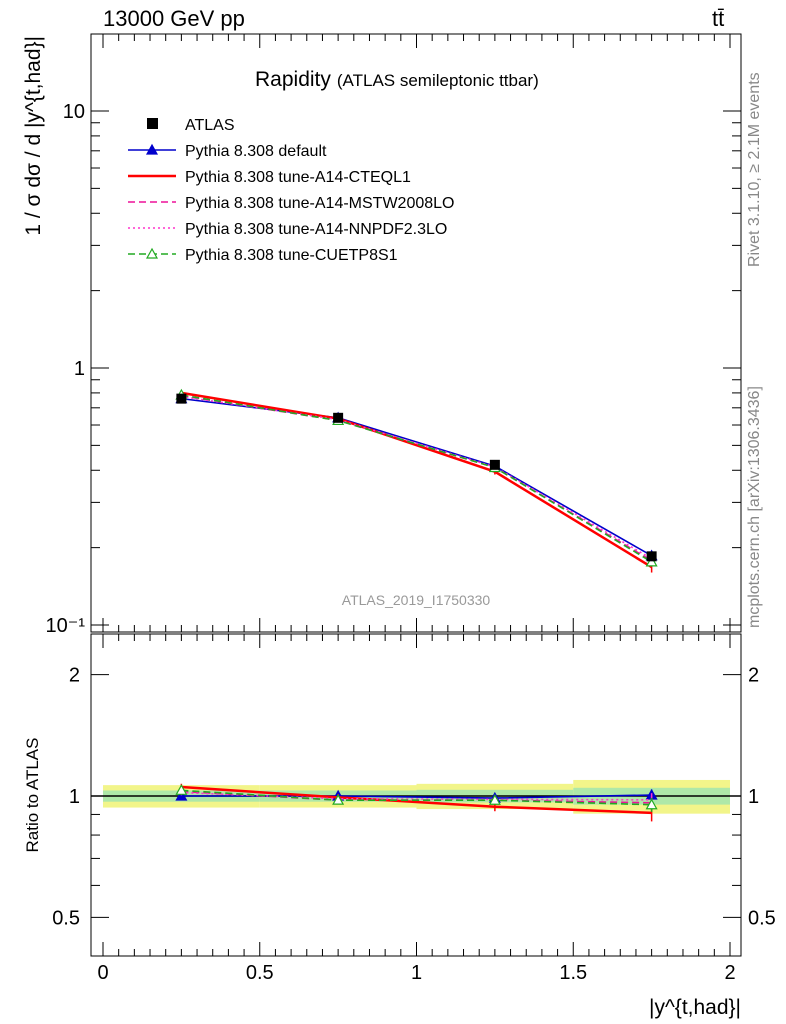  What do you see at coordinates (729, 973) in the screenshot?
I see `x-tick-label: 2` at bounding box center [729, 973].